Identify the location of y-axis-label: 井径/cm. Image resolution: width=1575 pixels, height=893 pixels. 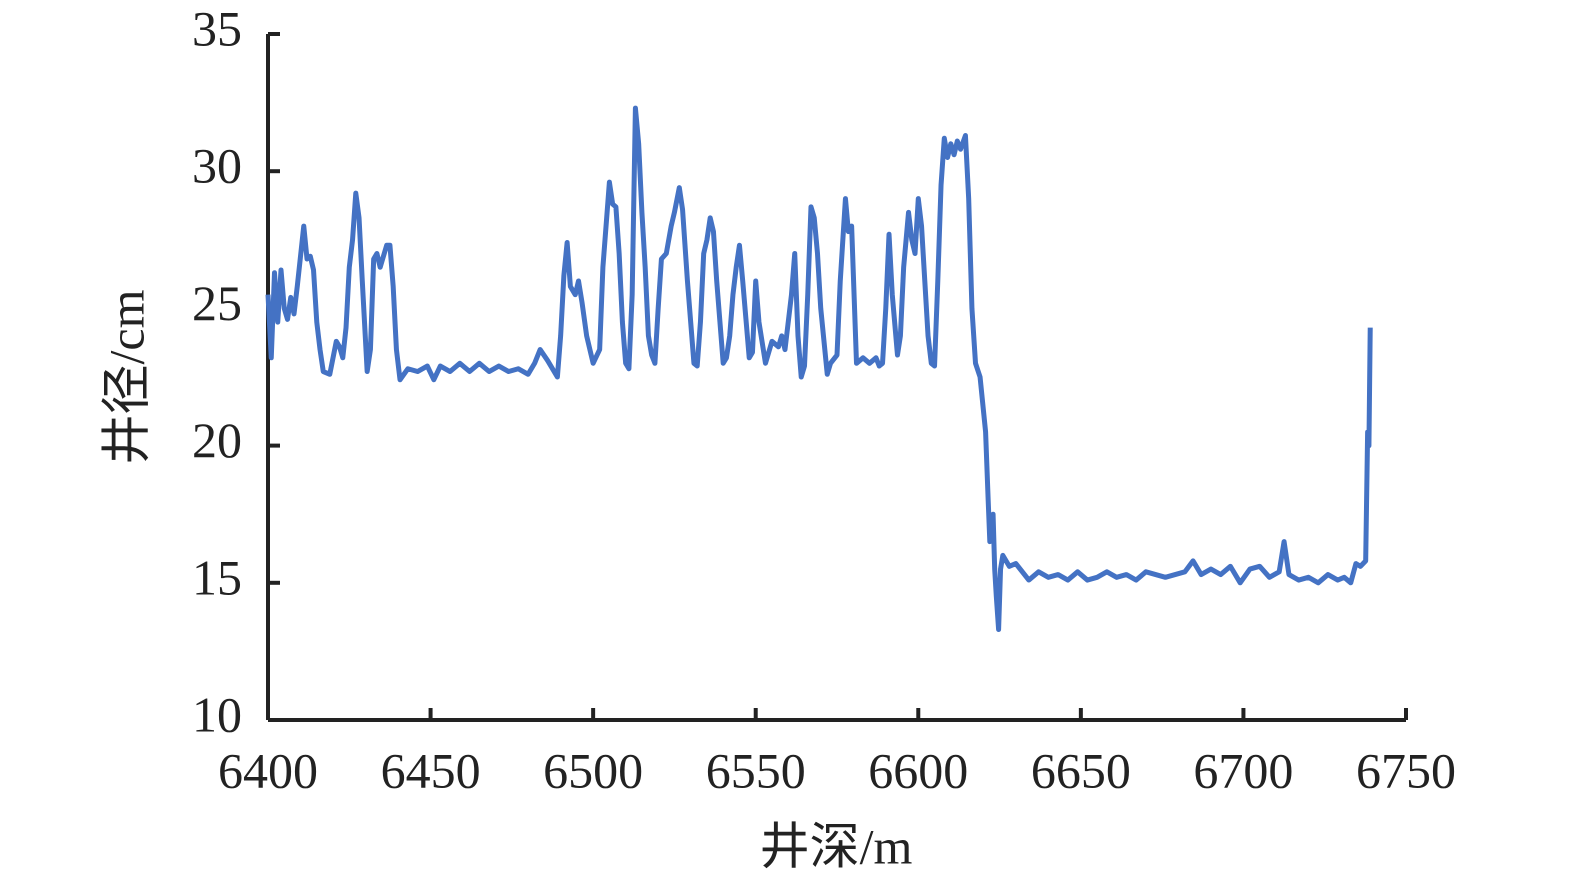
(126, 376).